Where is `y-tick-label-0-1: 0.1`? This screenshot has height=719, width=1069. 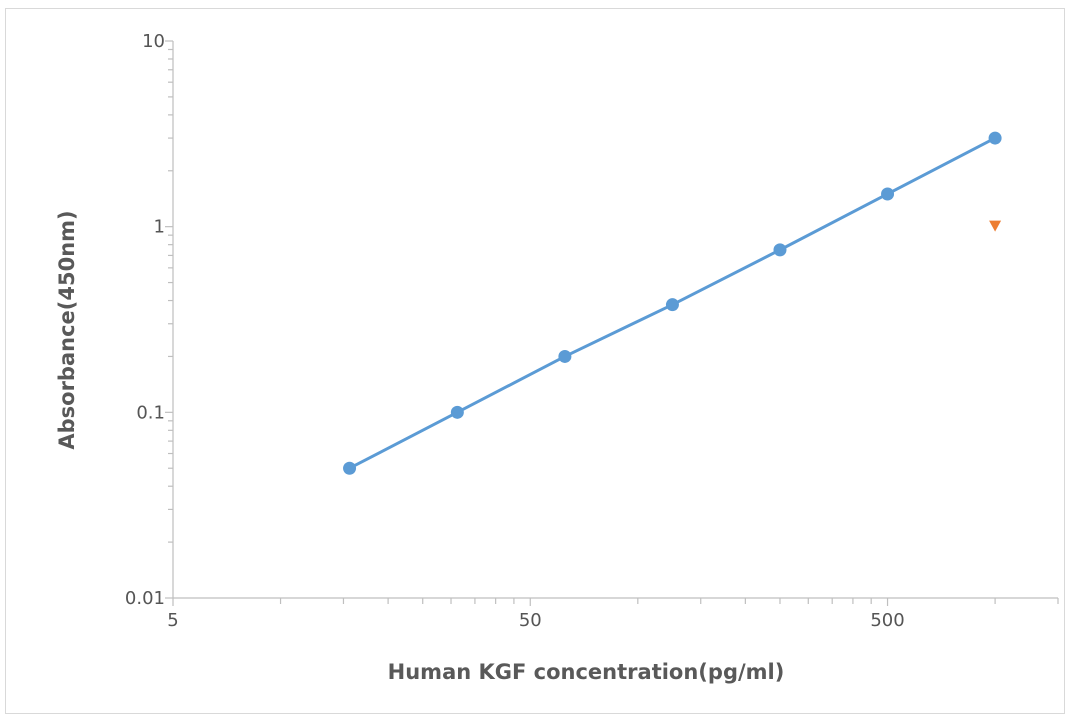
y-tick-label-0-1: 0.1 is located at coordinates (150, 412).